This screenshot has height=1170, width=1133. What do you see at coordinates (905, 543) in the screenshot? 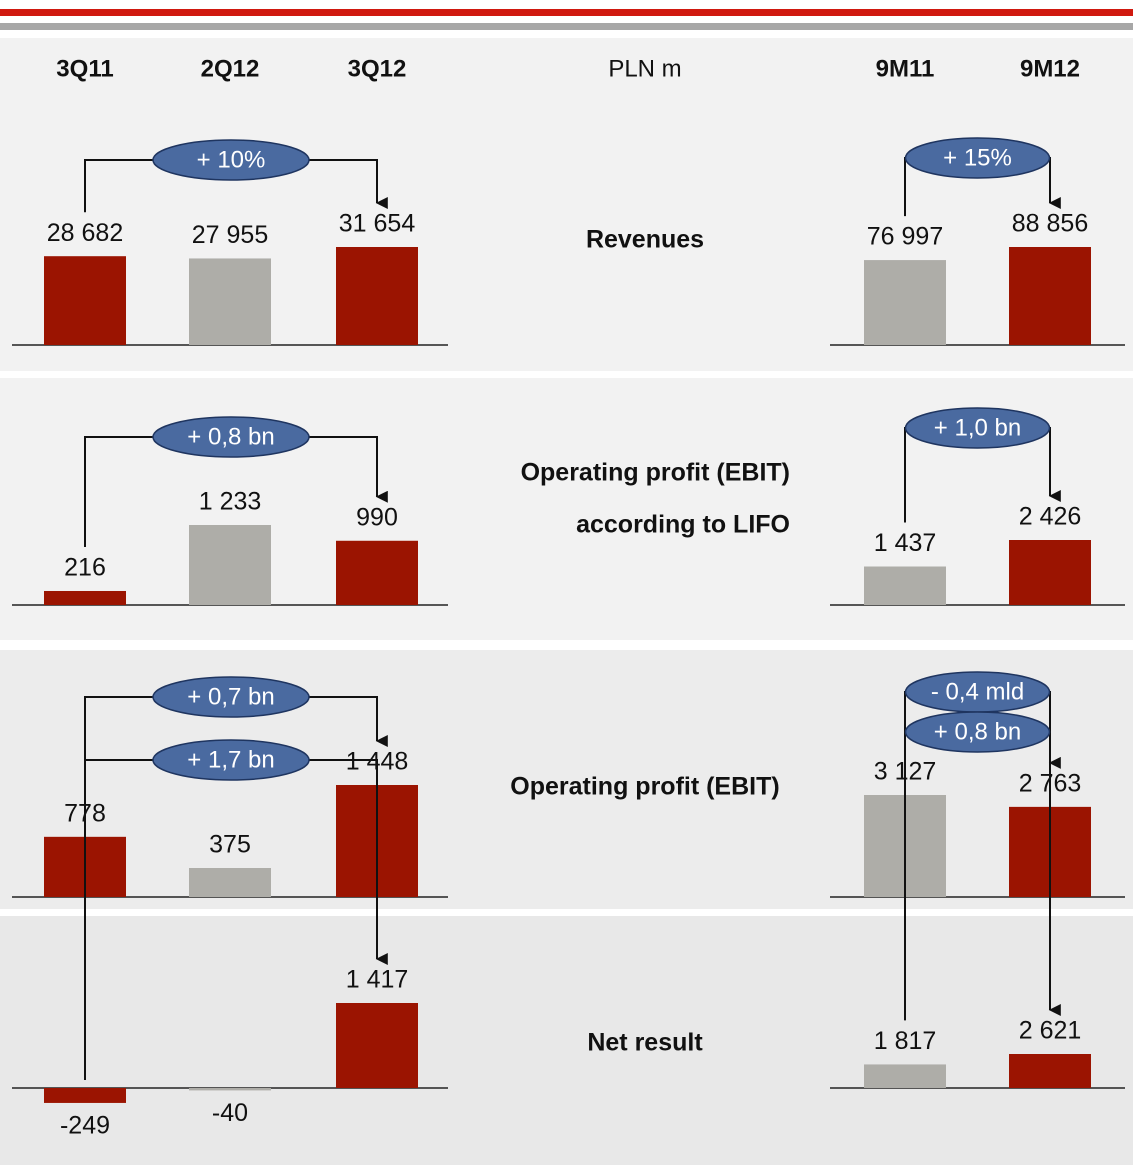
I see `value-label: 1 437` at bounding box center [905, 543].